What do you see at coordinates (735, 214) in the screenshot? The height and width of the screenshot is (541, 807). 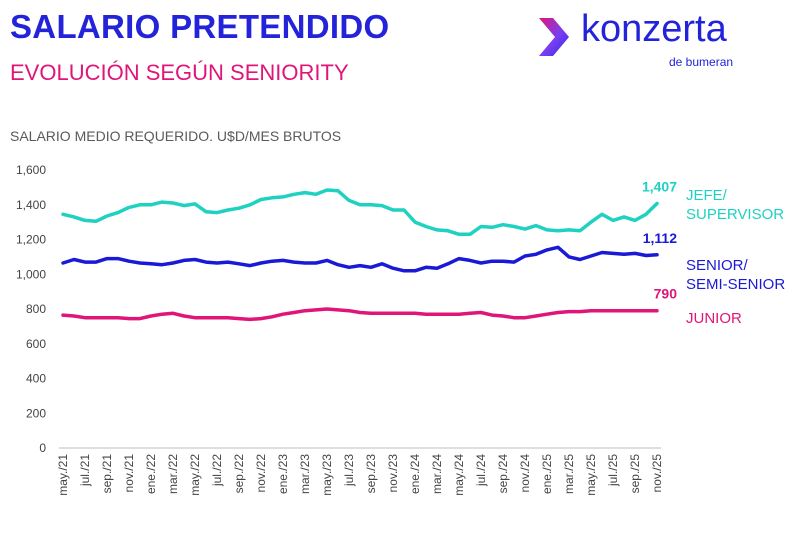 I see `series-name-label: SUPERVISOR` at bounding box center [735, 214].